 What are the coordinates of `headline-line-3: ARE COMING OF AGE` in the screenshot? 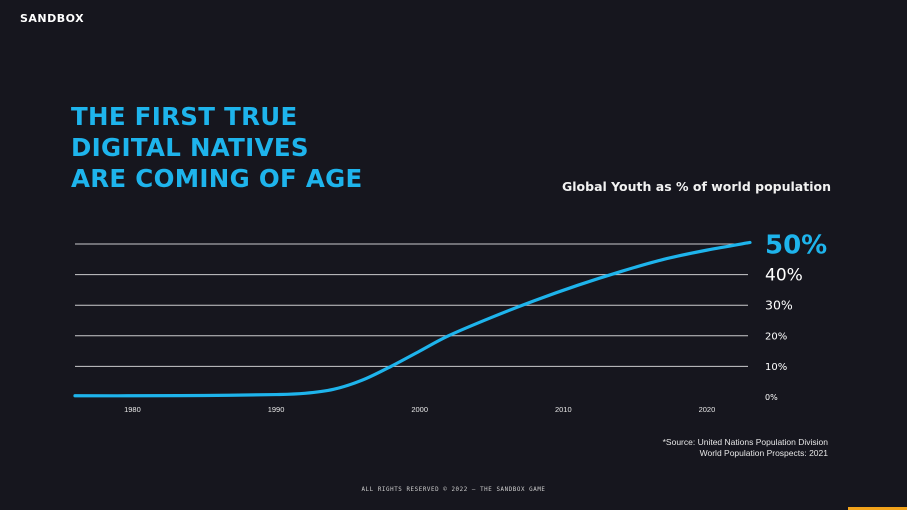 It's located at (217, 178).